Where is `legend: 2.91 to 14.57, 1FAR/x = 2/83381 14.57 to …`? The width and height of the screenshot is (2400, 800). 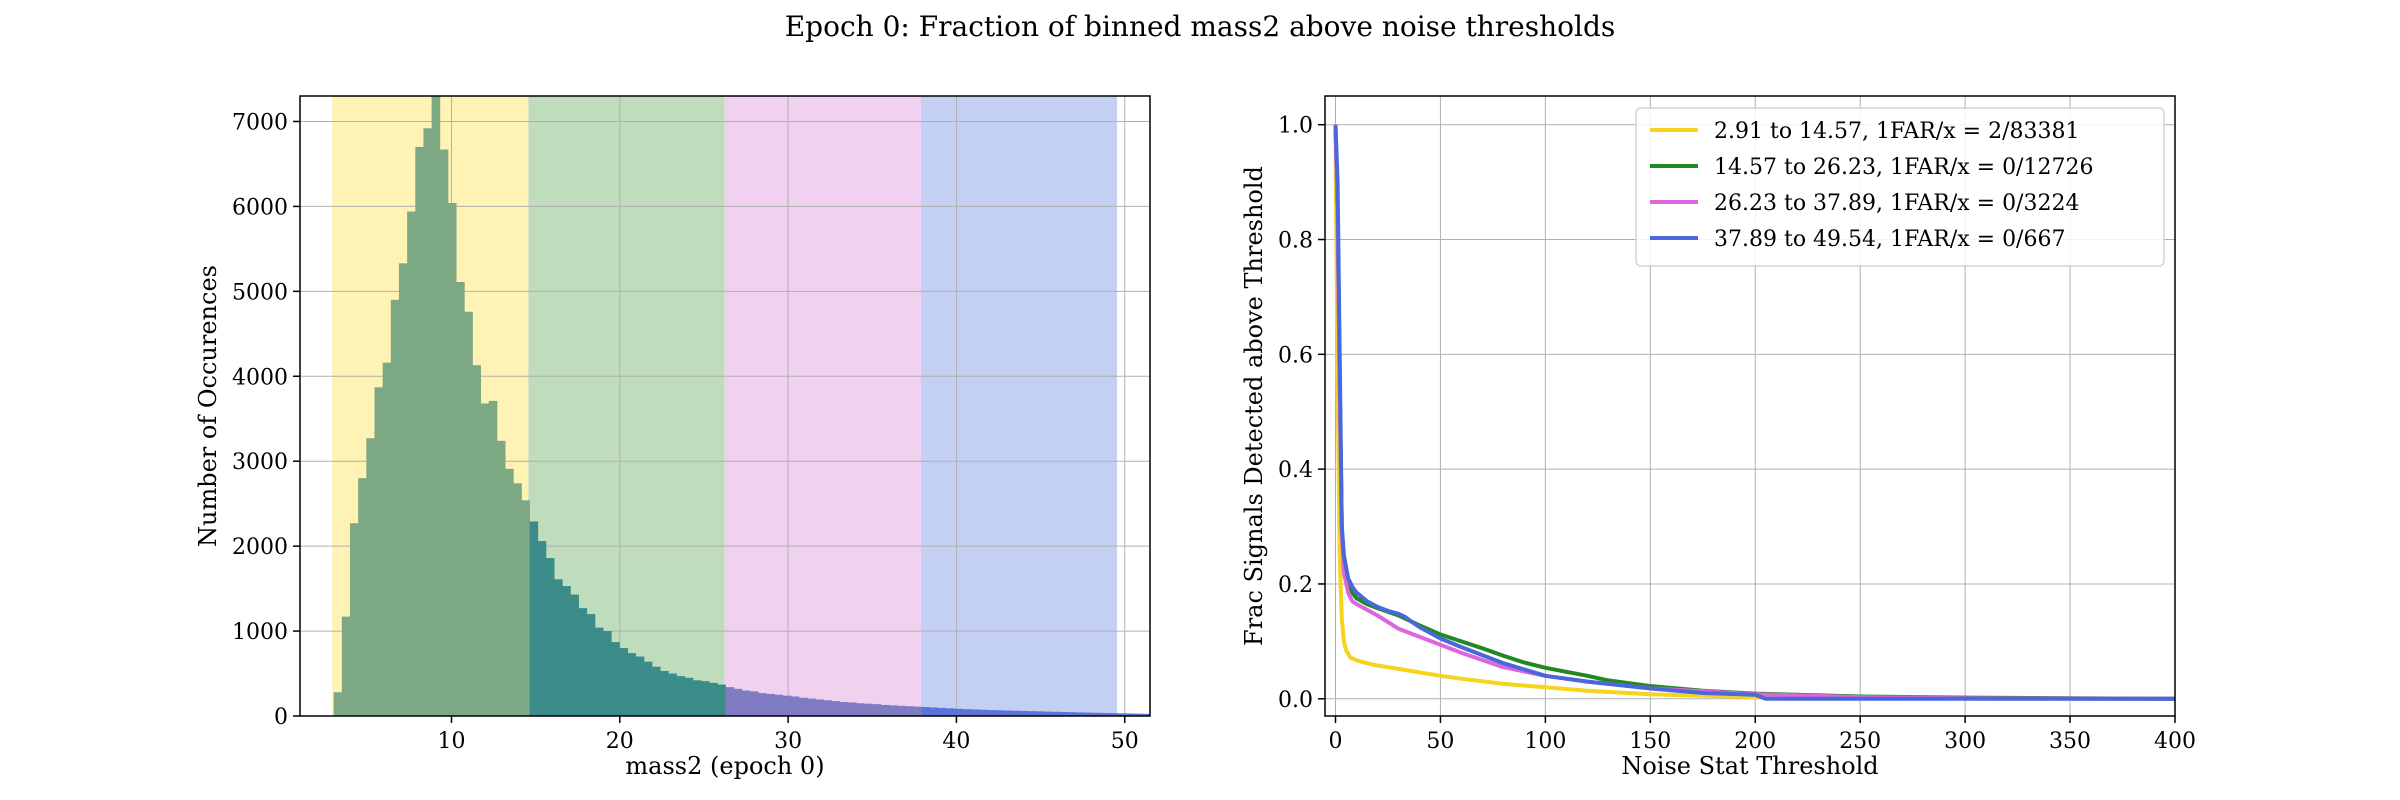
legend: 2.91 to 14.57, 1FAR/x = 2/83381 14.57 to … is located at coordinates (1900, 187).